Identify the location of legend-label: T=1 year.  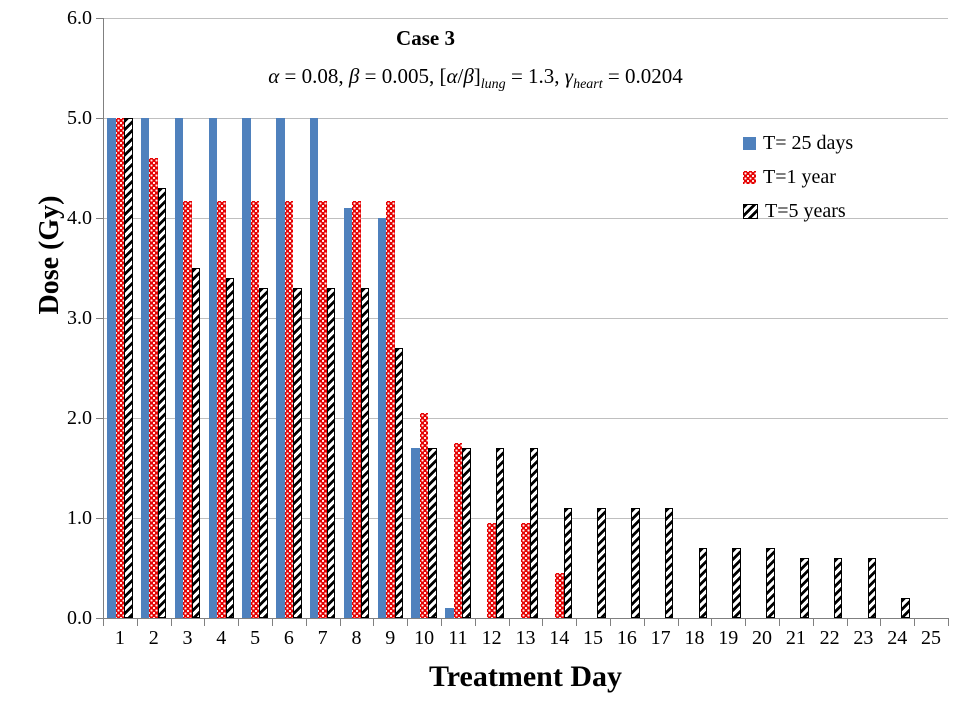
(799, 177).